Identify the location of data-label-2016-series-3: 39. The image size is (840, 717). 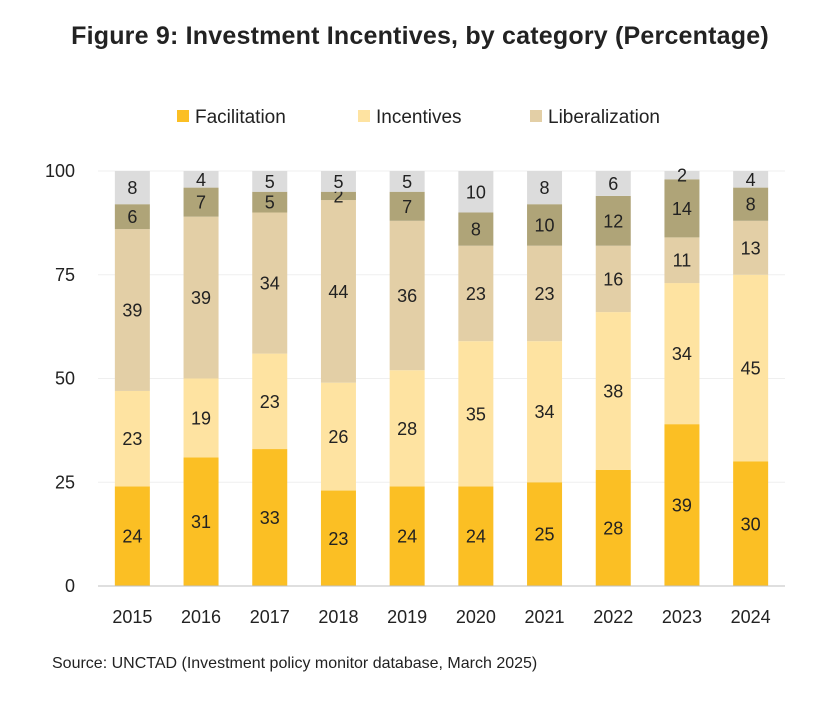
(201, 298).